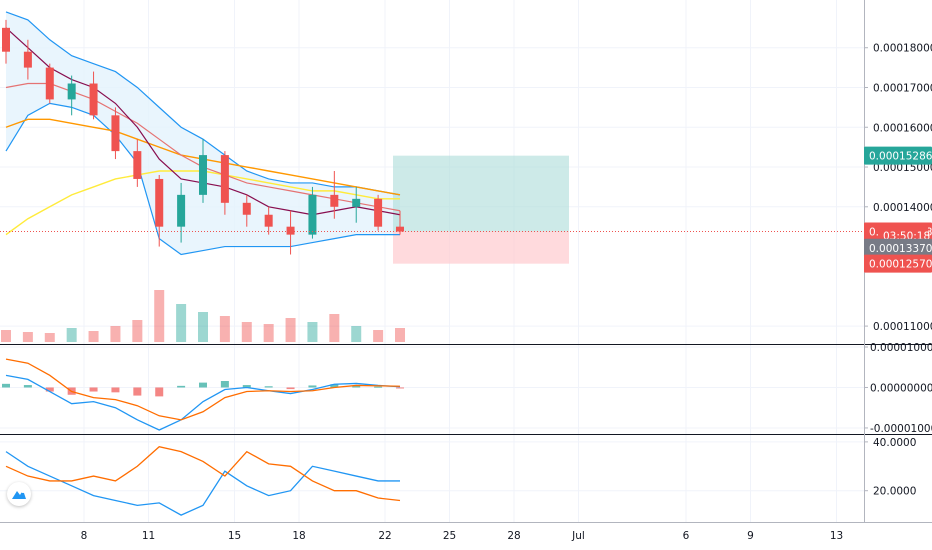 This screenshot has width=932, height=550. I want to click on price-tag-label: 0.00013370, so click(900, 249).